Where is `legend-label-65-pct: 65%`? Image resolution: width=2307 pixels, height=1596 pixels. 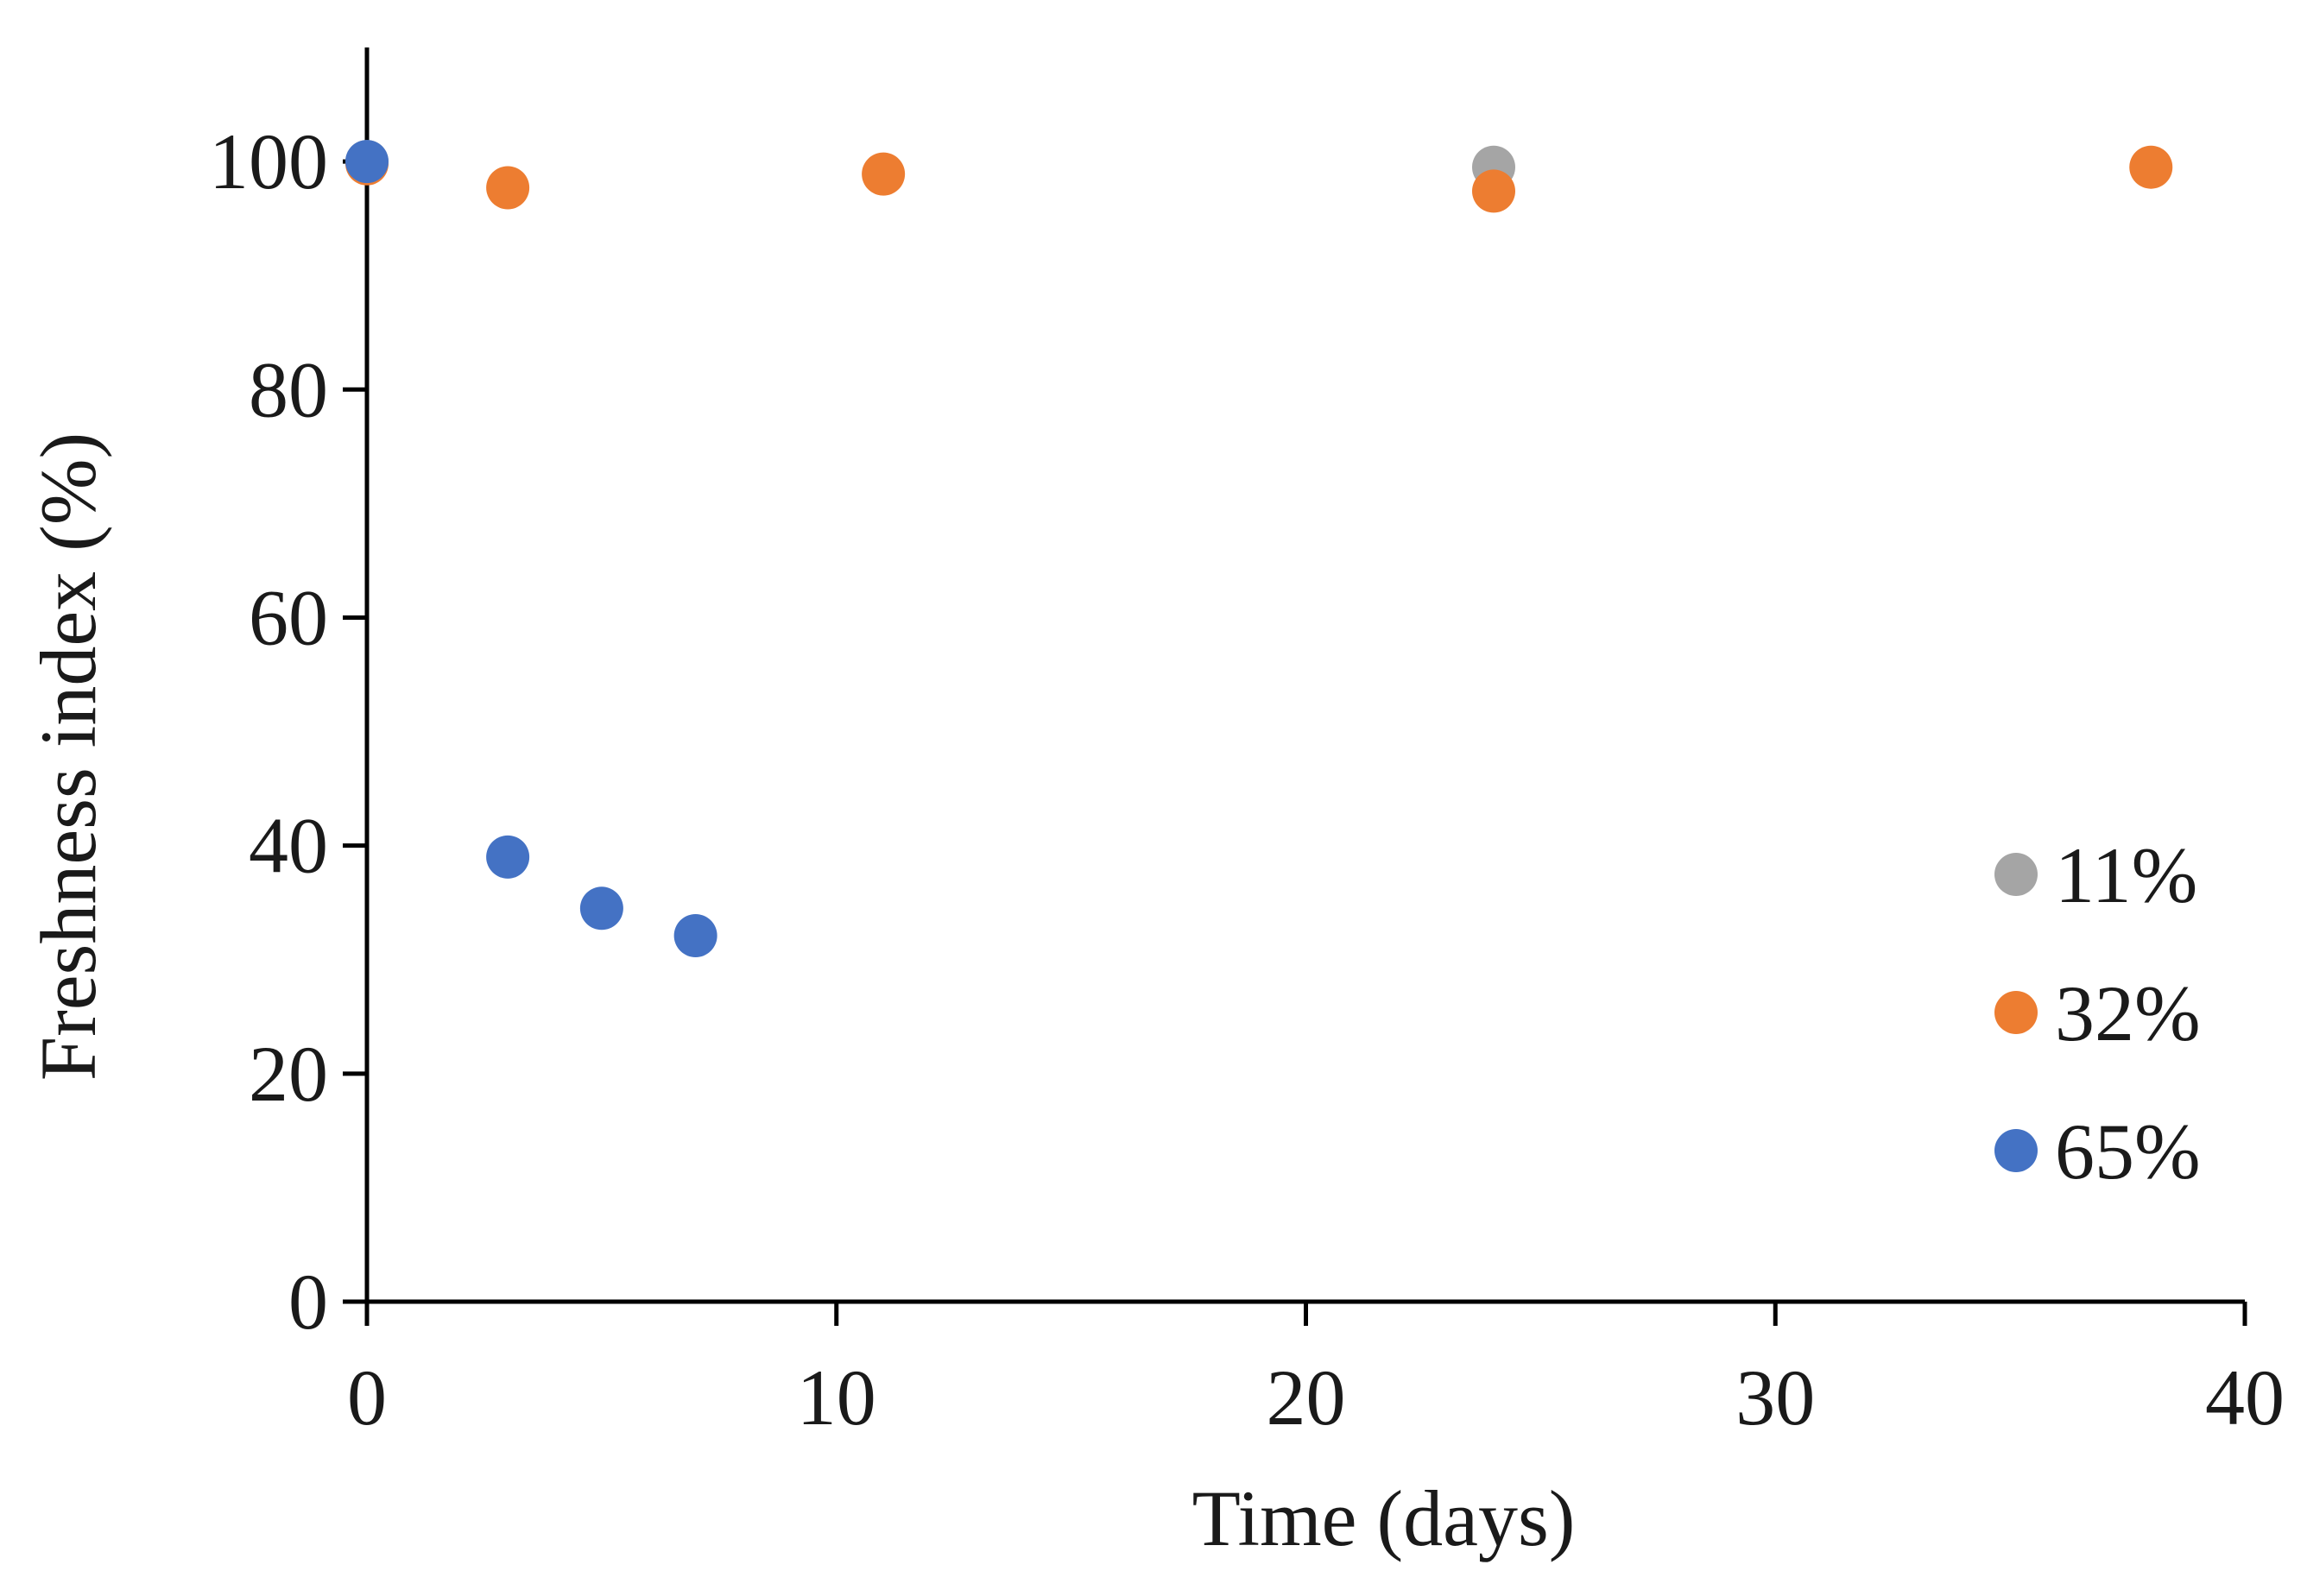
legend-label-65-pct: 65% is located at coordinates (2128, 1151).